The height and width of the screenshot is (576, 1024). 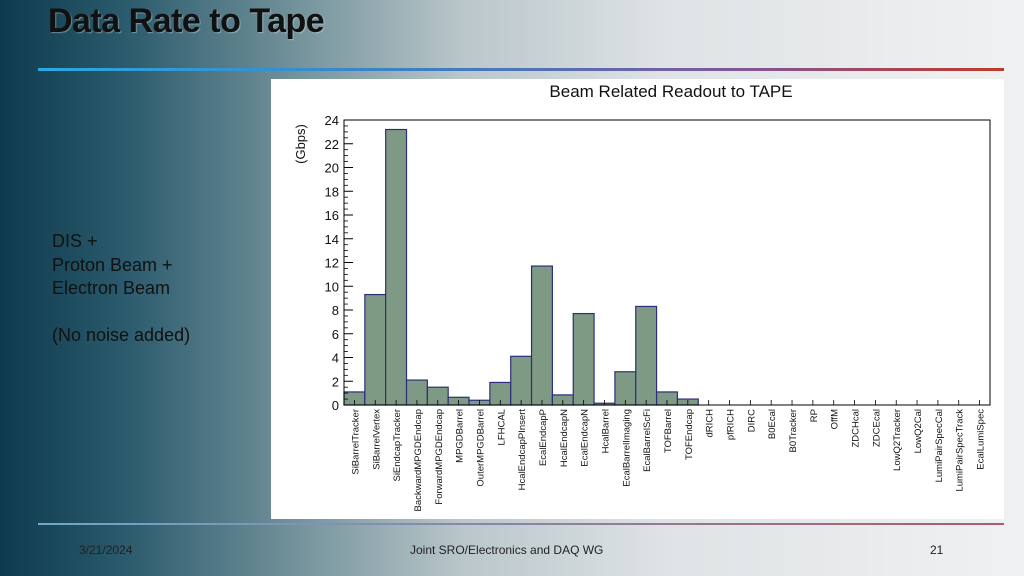 What do you see at coordinates (375, 349) in the screenshot?
I see `bar-SiBarrelVertex` at bounding box center [375, 349].